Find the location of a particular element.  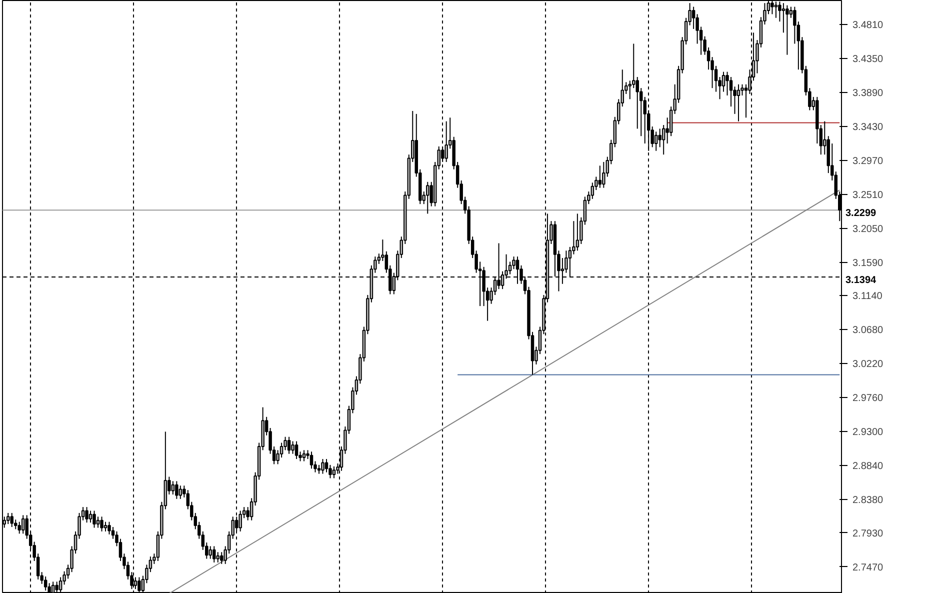

y-tick-label: 3.3430 is located at coordinates (868, 127).